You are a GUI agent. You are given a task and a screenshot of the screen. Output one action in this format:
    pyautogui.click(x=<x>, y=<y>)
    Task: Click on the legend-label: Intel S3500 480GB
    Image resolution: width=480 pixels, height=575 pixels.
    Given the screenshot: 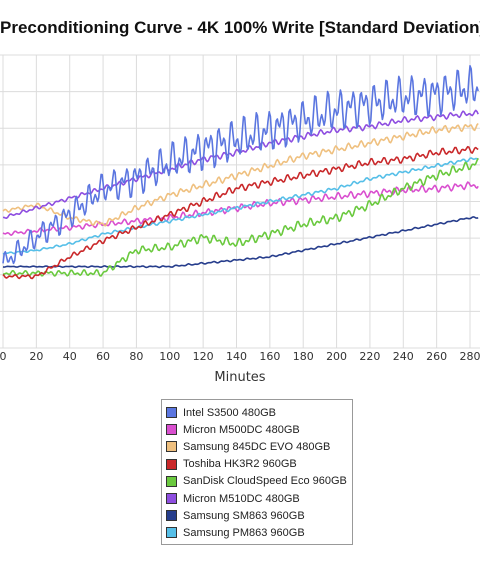 What is the action you would take?
    pyautogui.click(x=229, y=412)
    